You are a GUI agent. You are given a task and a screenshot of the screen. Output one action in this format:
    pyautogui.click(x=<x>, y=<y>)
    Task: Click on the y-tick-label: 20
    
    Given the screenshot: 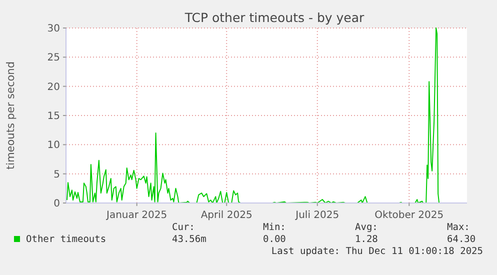 What is the action you would take?
    pyautogui.click(x=53, y=87)
    